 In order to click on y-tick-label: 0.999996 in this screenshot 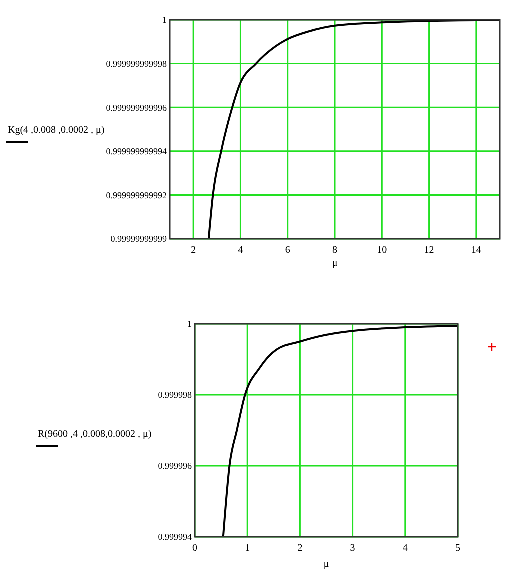, I will do `click(175, 466)`.